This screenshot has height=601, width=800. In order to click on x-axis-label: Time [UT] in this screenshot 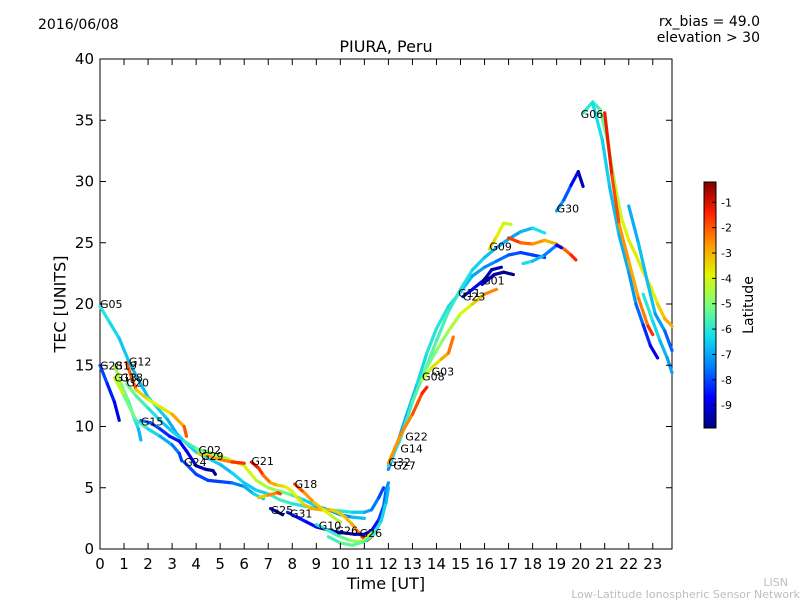, I will do `click(386, 583)`.